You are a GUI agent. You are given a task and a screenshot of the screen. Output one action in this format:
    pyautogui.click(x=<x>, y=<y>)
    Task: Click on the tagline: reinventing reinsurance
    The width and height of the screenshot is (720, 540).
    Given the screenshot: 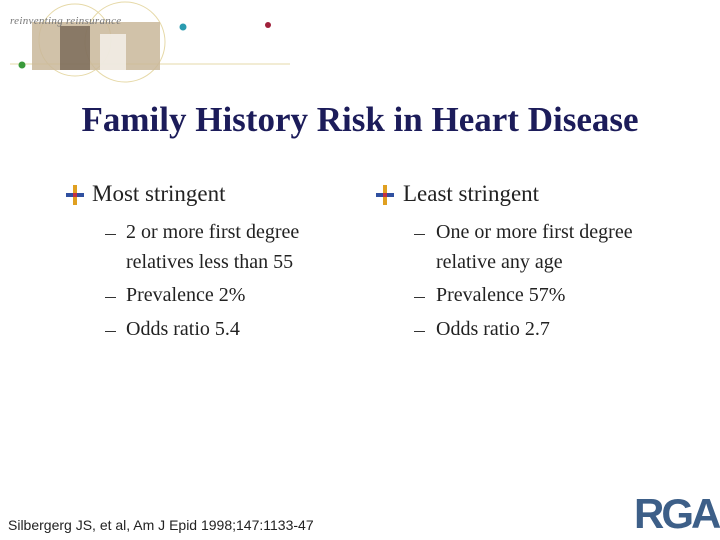 What is the action you would take?
    pyautogui.click(x=66, y=21)
    